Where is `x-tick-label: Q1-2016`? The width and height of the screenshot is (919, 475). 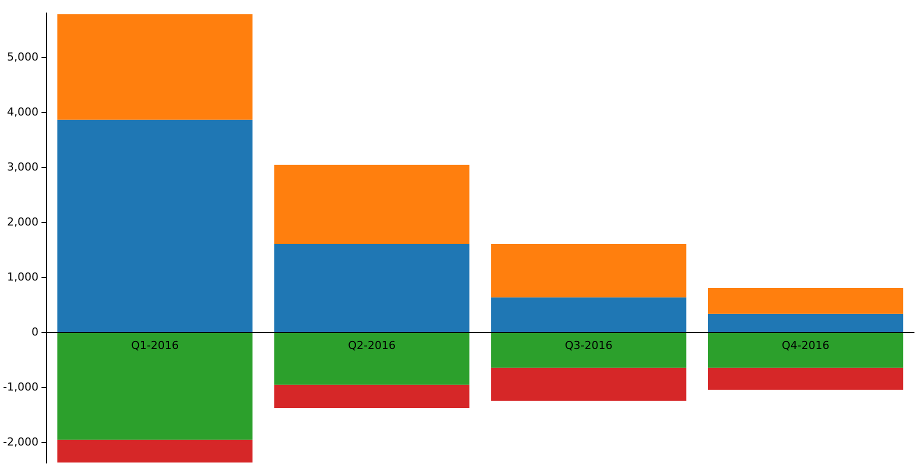
x-tick-label: Q1-2016 is located at coordinates (155, 345).